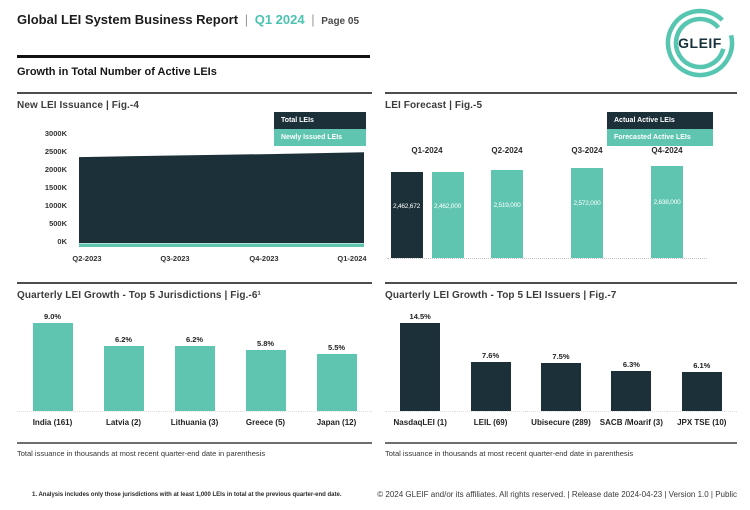 This screenshot has width=750, height=510. I want to click on gleif-logo-text: GLEIF, so click(700, 43).